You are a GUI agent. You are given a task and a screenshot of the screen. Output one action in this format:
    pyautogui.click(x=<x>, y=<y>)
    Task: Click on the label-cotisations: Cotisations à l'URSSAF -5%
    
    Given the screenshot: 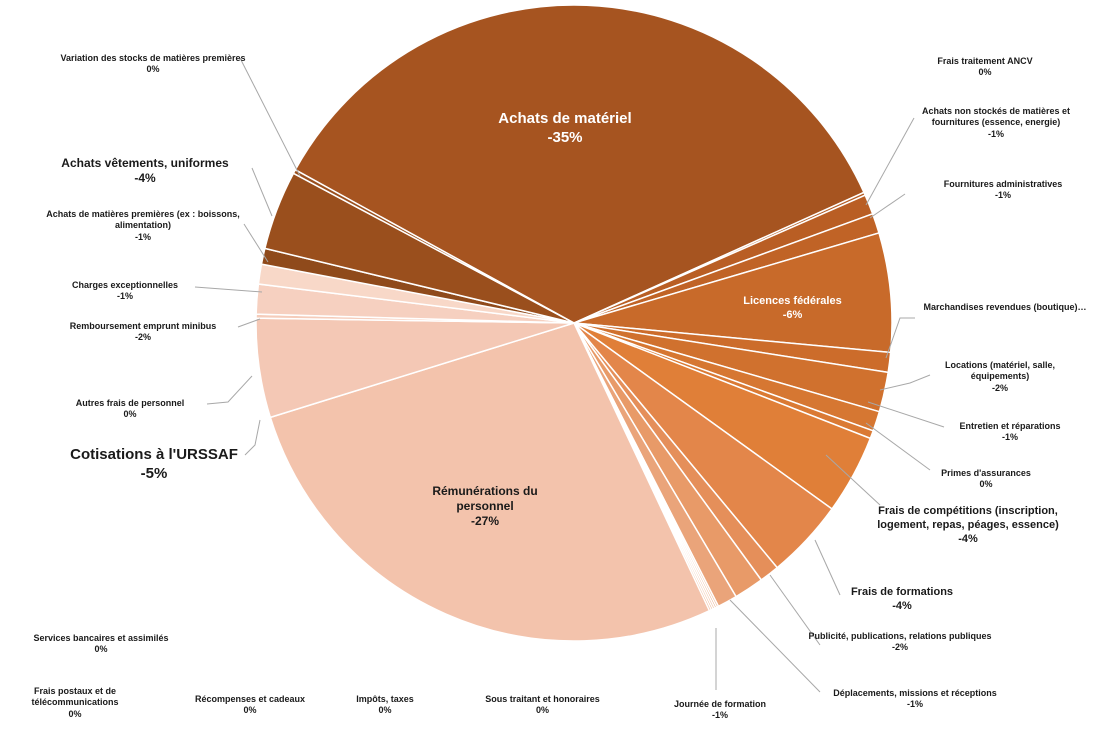 What is the action you would take?
    pyautogui.click(x=154, y=464)
    